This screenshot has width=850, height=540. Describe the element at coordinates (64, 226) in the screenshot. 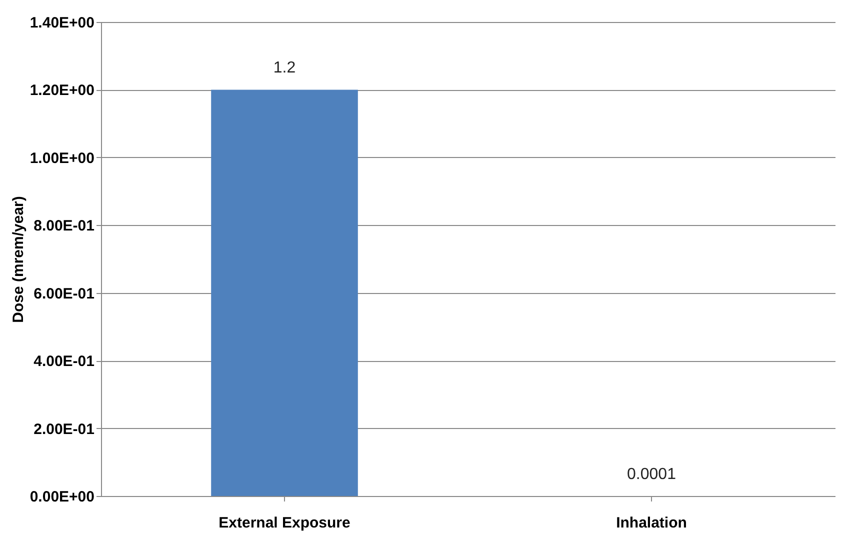

I see `y-tick-label: 8.00E-01` at that location.